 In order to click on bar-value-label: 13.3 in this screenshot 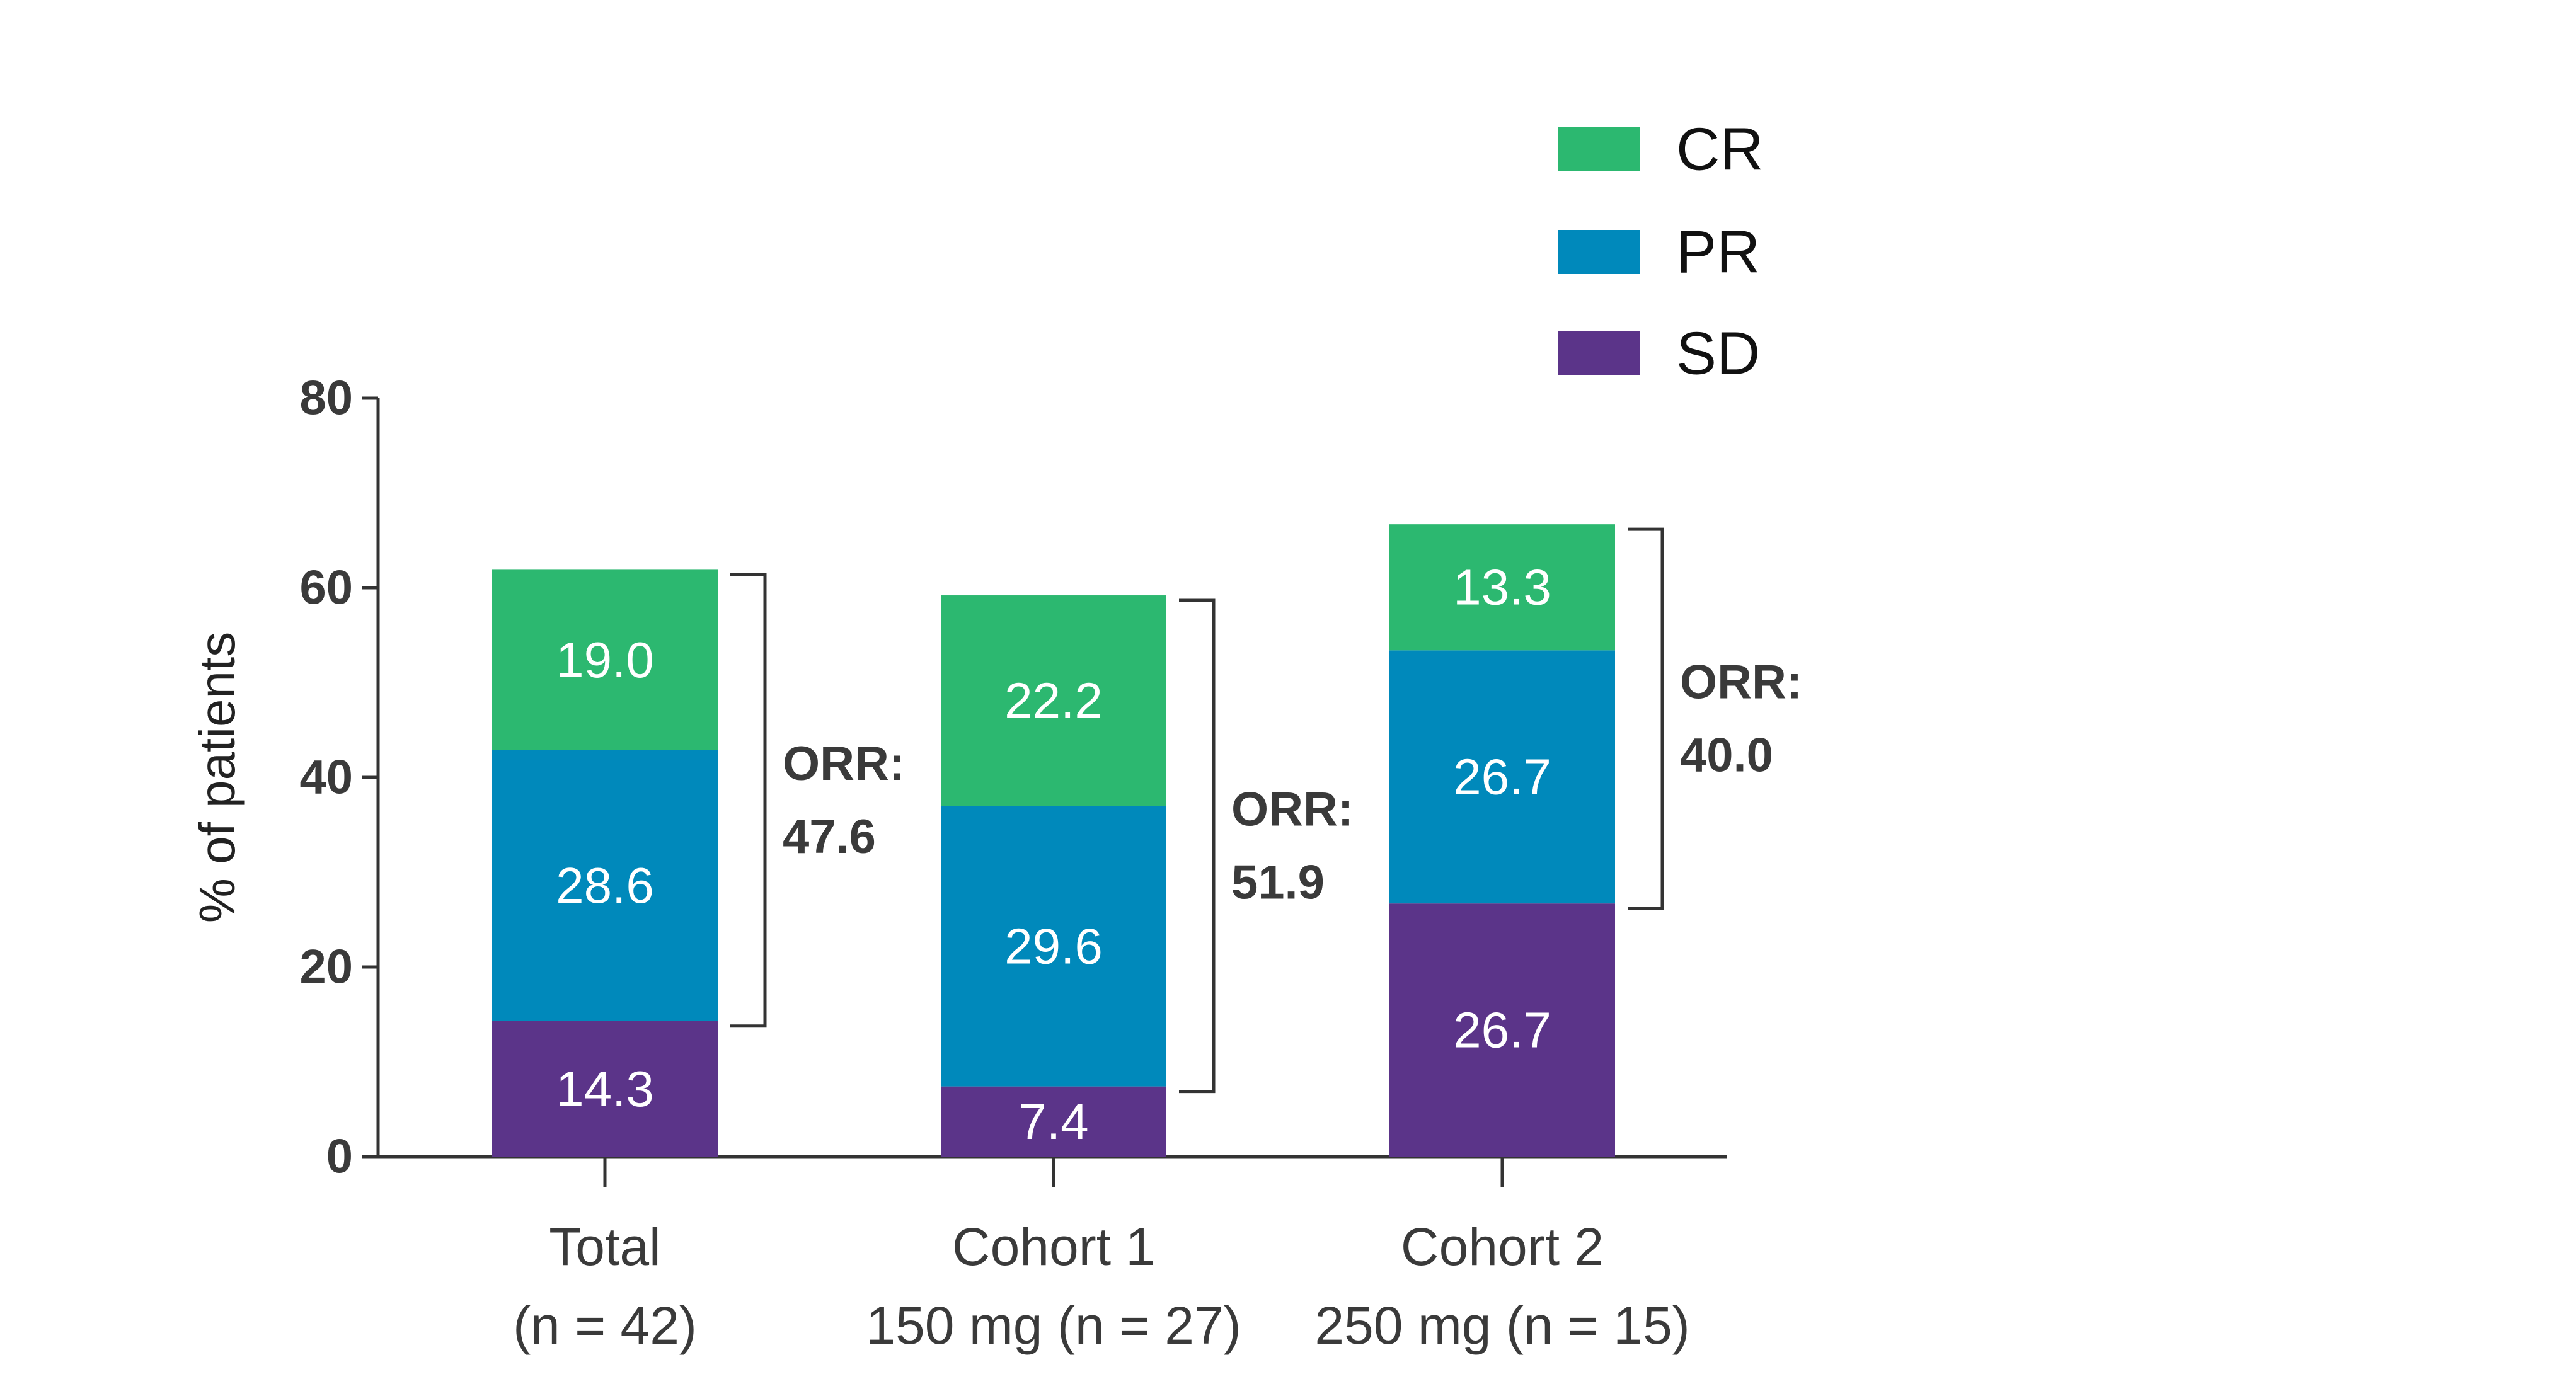, I will do `click(1502, 587)`.